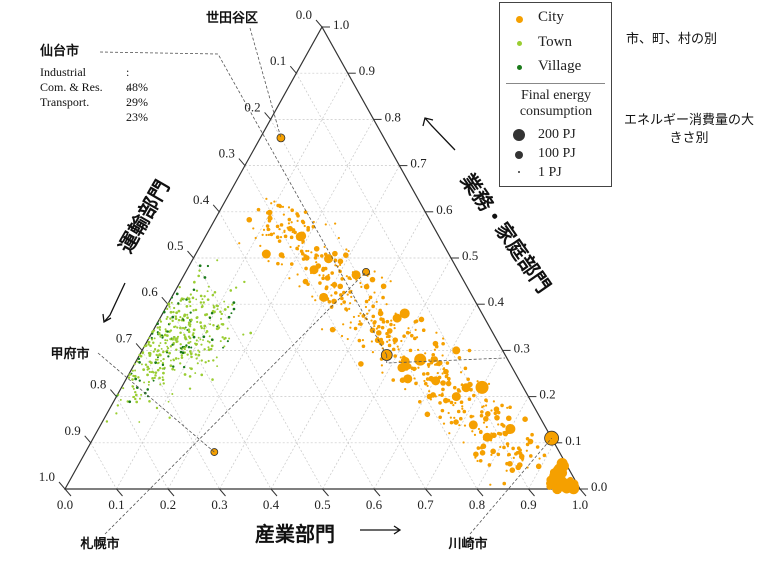 This screenshot has width=768, height=567. What do you see at coordinates (322, 504) in the screenshot?
I see `bottom-tick-label: 0.5` at bounding box center [322, 504].